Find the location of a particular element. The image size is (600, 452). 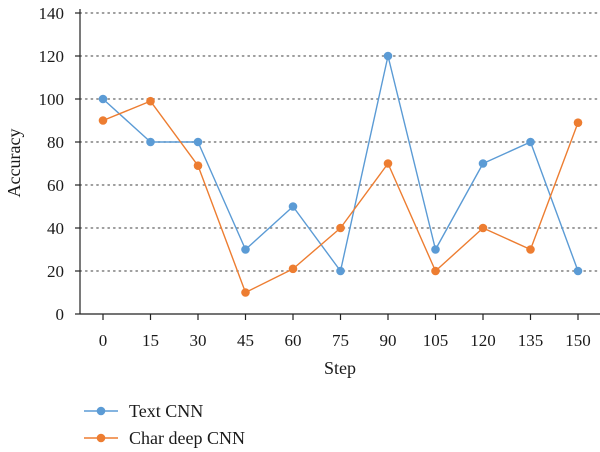

legend-entry: Text CNN is located at coordinates (143, 411).